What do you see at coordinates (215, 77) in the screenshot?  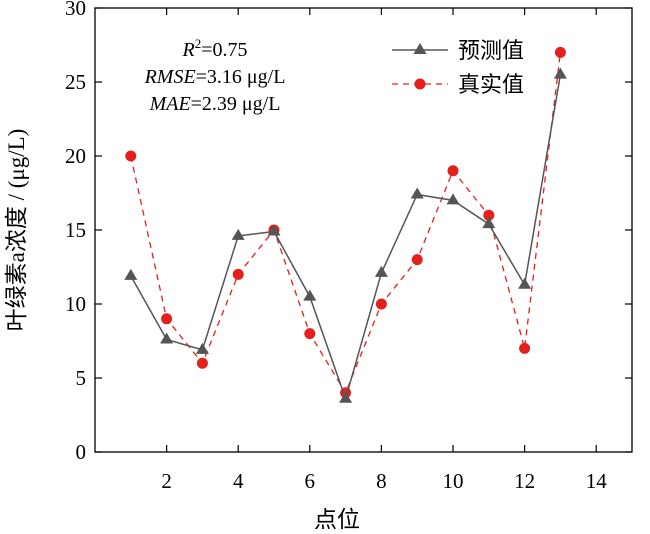 I see `rmse-annotation: RMSE=3.16 μg/L` at bounding box center [215, 77].